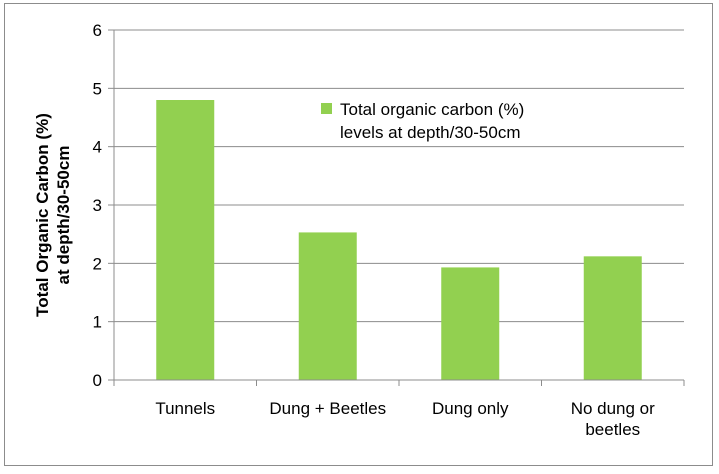  I want to click on y-tick-label: 2, so click(97, 263).